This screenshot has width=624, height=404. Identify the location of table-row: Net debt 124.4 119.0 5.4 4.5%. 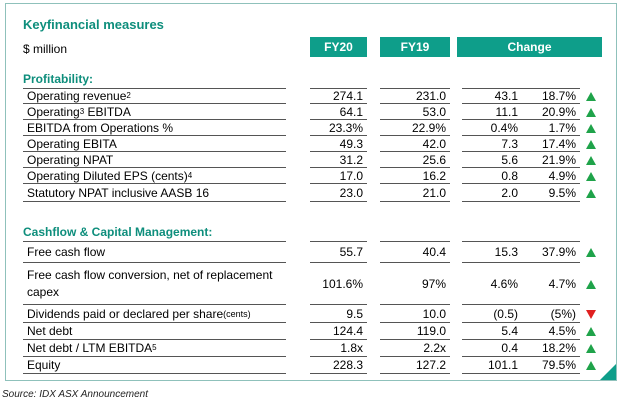
(306, 331).